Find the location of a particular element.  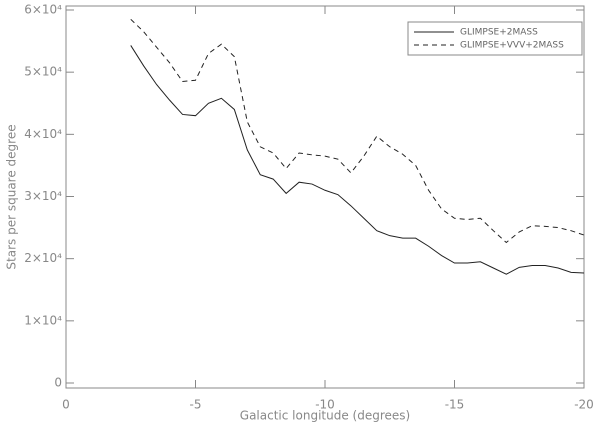

legend-label: GLIMPSE+2MASS is located at coordinates (499, 33).